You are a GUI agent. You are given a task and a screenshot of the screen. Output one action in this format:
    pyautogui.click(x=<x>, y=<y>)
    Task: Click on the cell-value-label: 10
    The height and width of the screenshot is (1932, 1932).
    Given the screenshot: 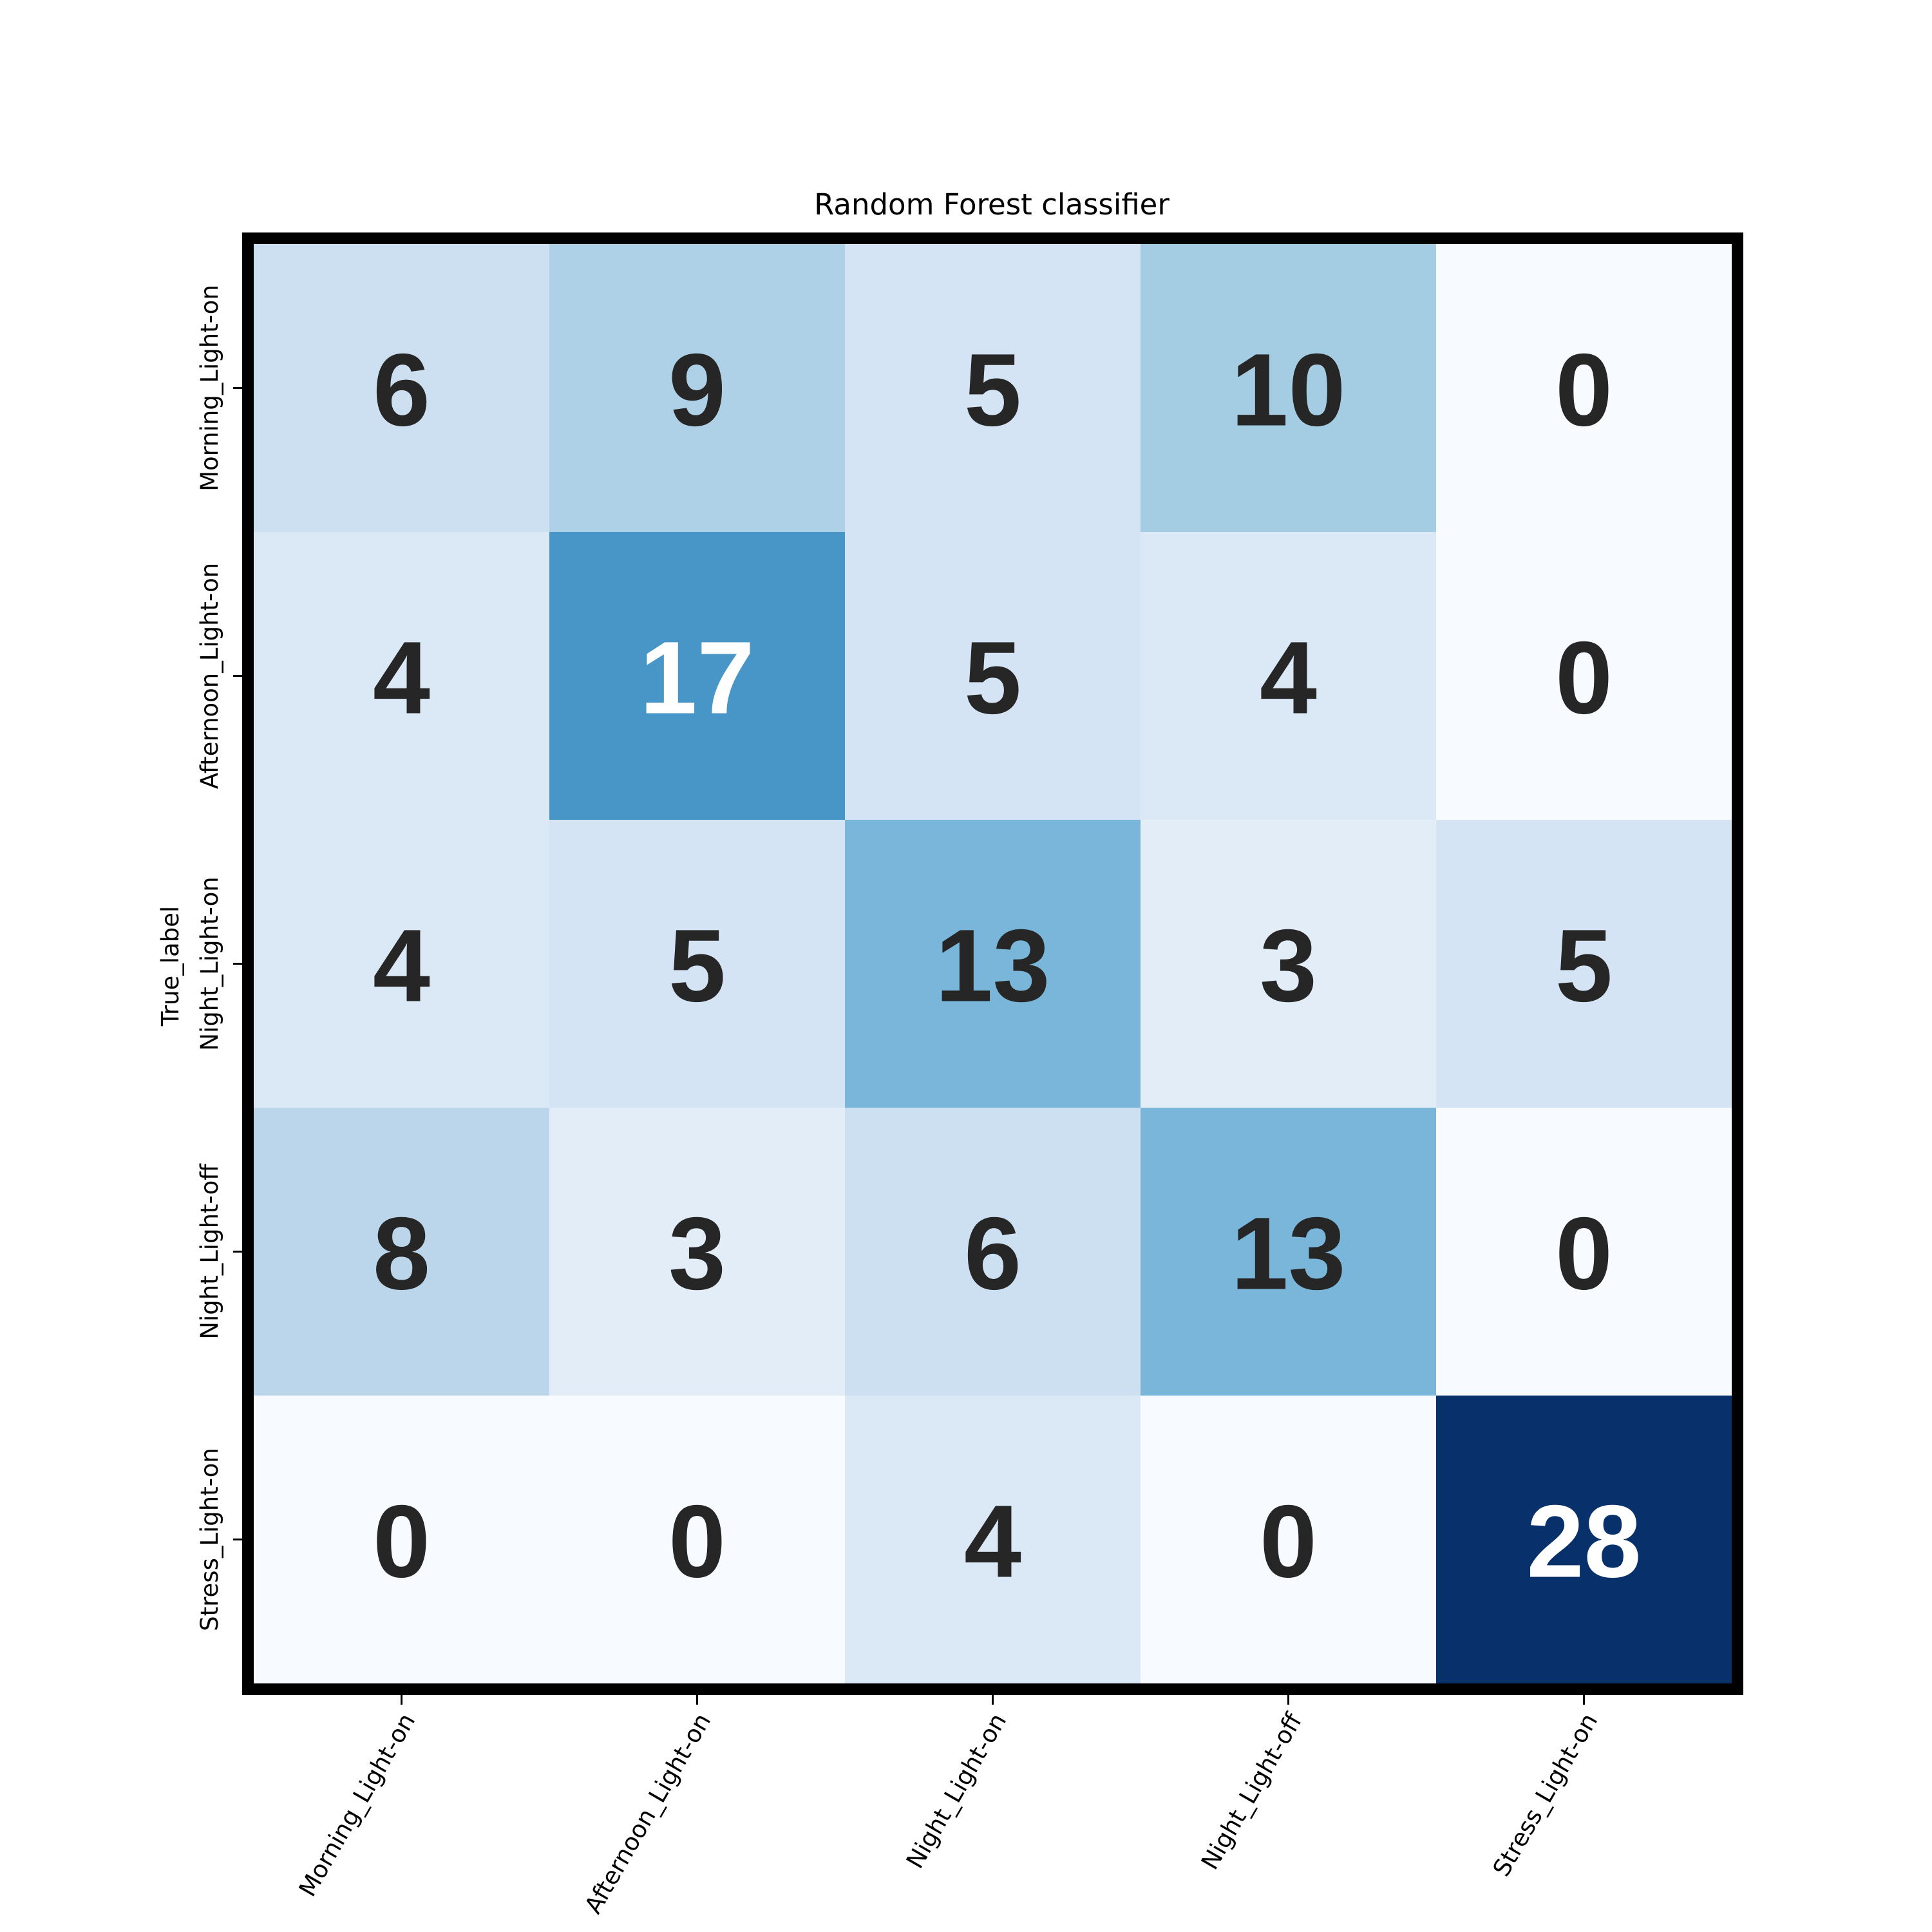 What is the action you would take?
    pyautogui.click(x=1288, y=390)
    